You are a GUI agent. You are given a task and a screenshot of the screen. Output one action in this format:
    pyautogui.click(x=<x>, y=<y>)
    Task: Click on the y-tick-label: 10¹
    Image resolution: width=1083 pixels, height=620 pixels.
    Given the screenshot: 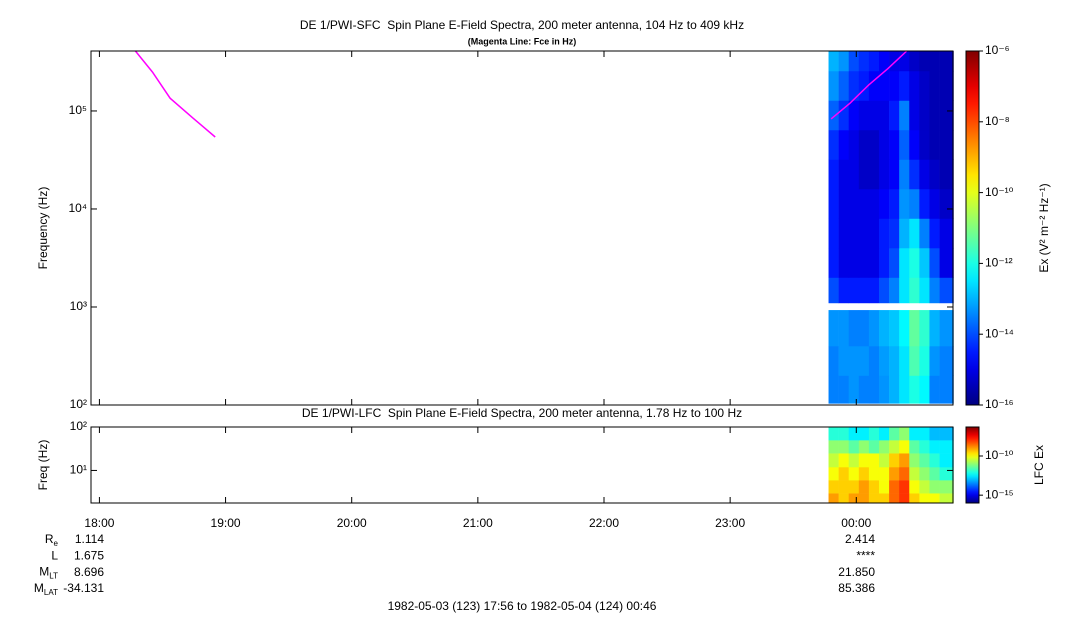 What is the action you would take?
    pyautogui.click(x=78, y=470)
    